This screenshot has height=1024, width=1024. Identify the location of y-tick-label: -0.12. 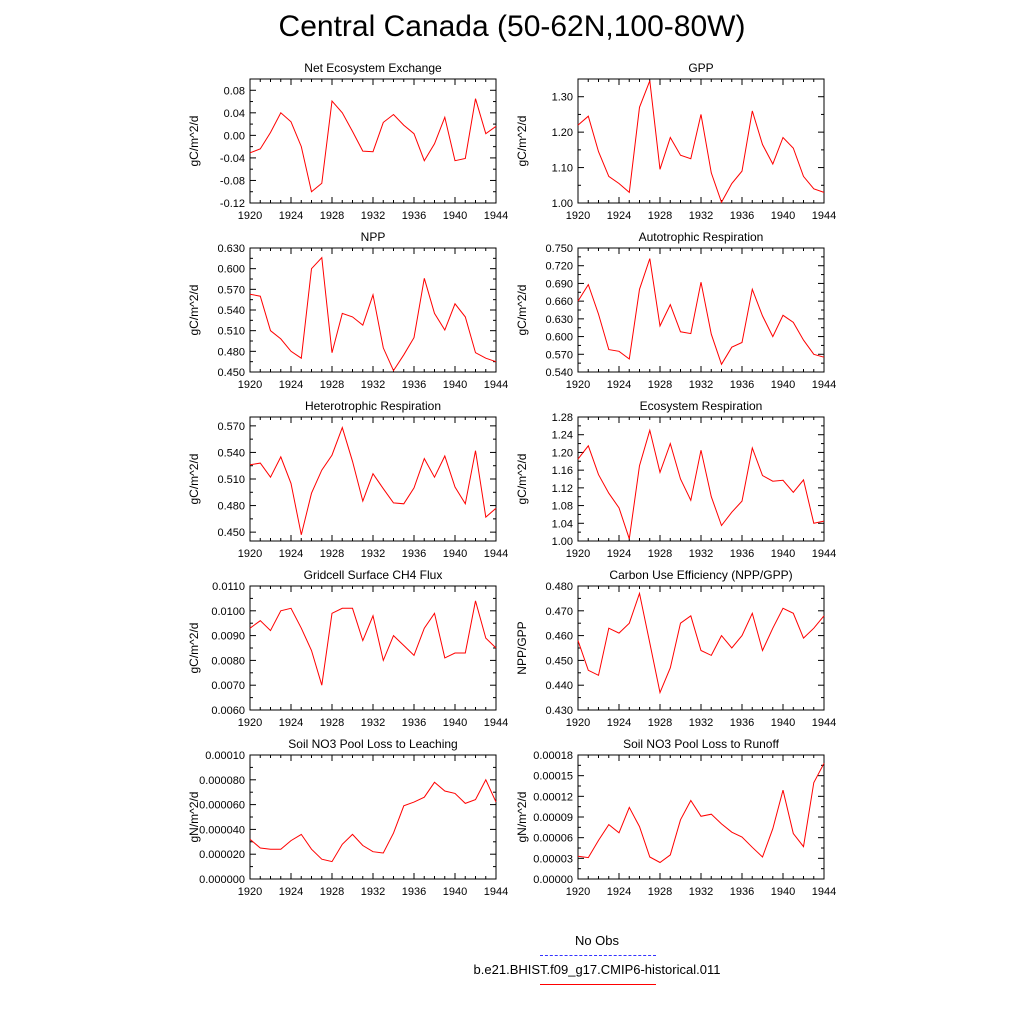
(232, 204).